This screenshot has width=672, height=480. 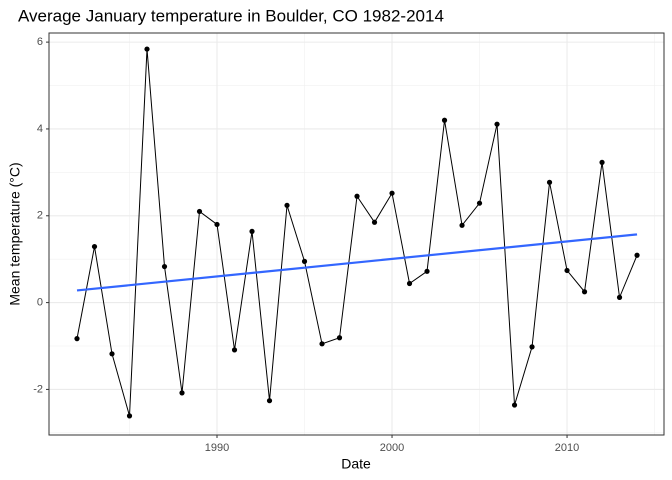 What do you see at coordinates (567, 448) in the screenshot?
I see `x-tick-label: 2010` at bounding box center [567, 448].